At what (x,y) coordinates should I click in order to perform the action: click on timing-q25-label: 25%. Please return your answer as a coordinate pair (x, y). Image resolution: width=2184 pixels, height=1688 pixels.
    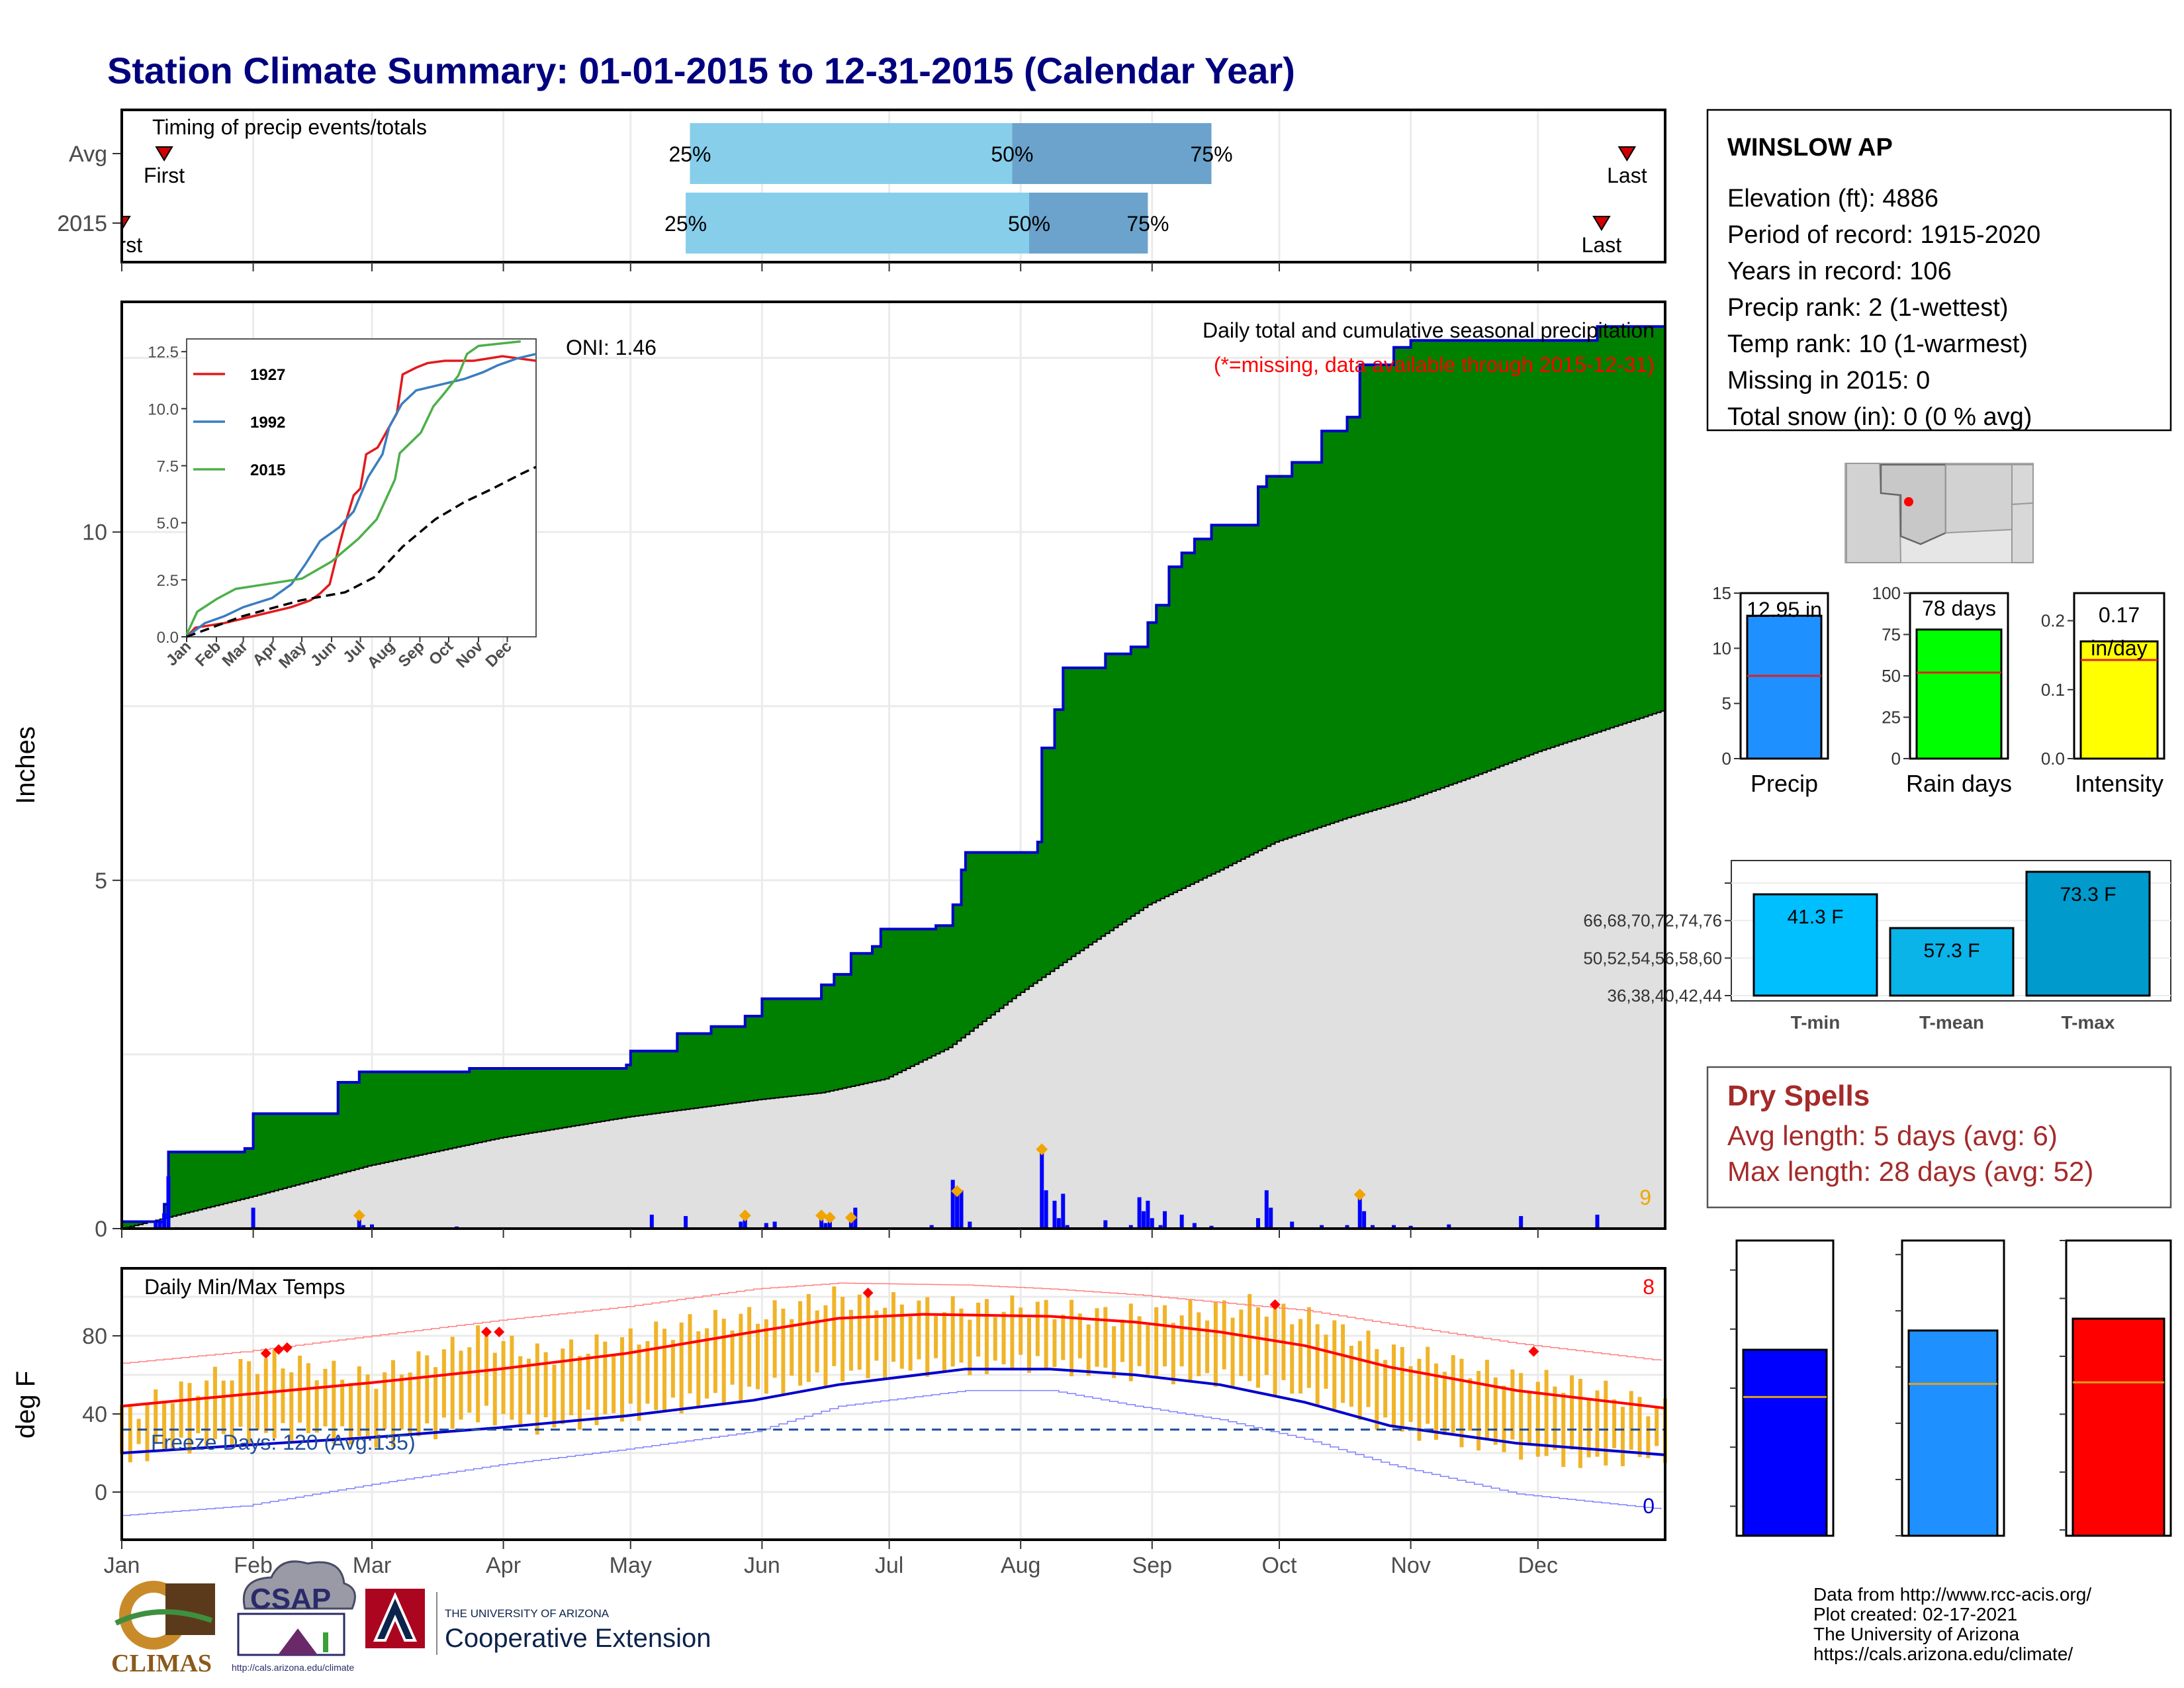
    Looking at the image, I should click on (685, 224).